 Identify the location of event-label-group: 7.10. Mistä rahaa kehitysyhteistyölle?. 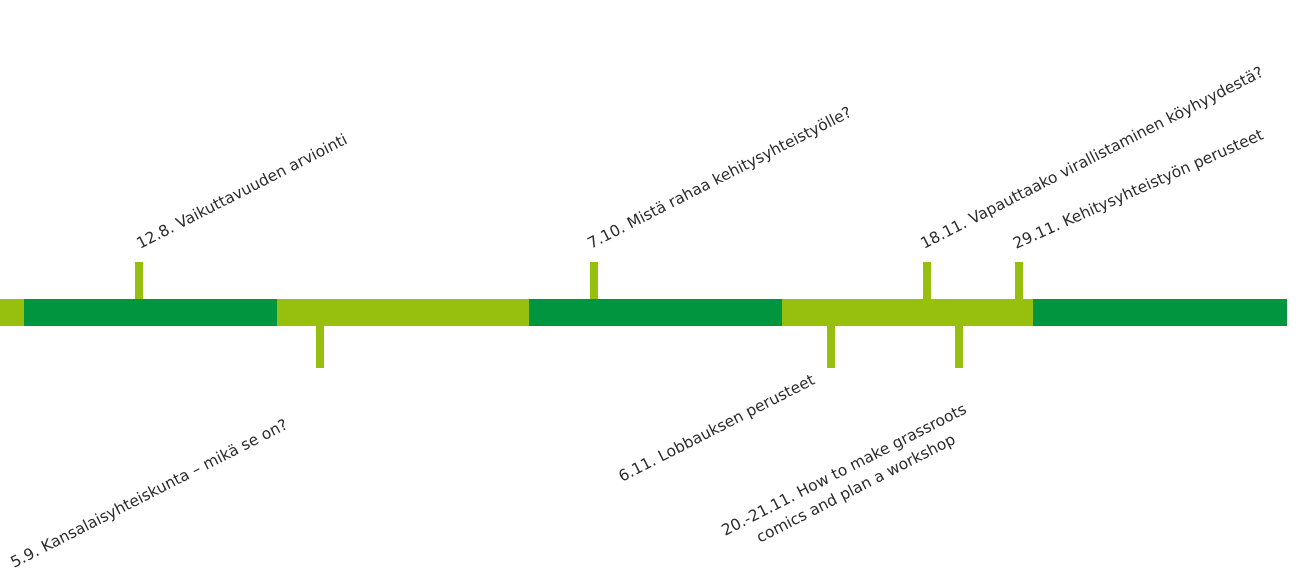
(720, 177).